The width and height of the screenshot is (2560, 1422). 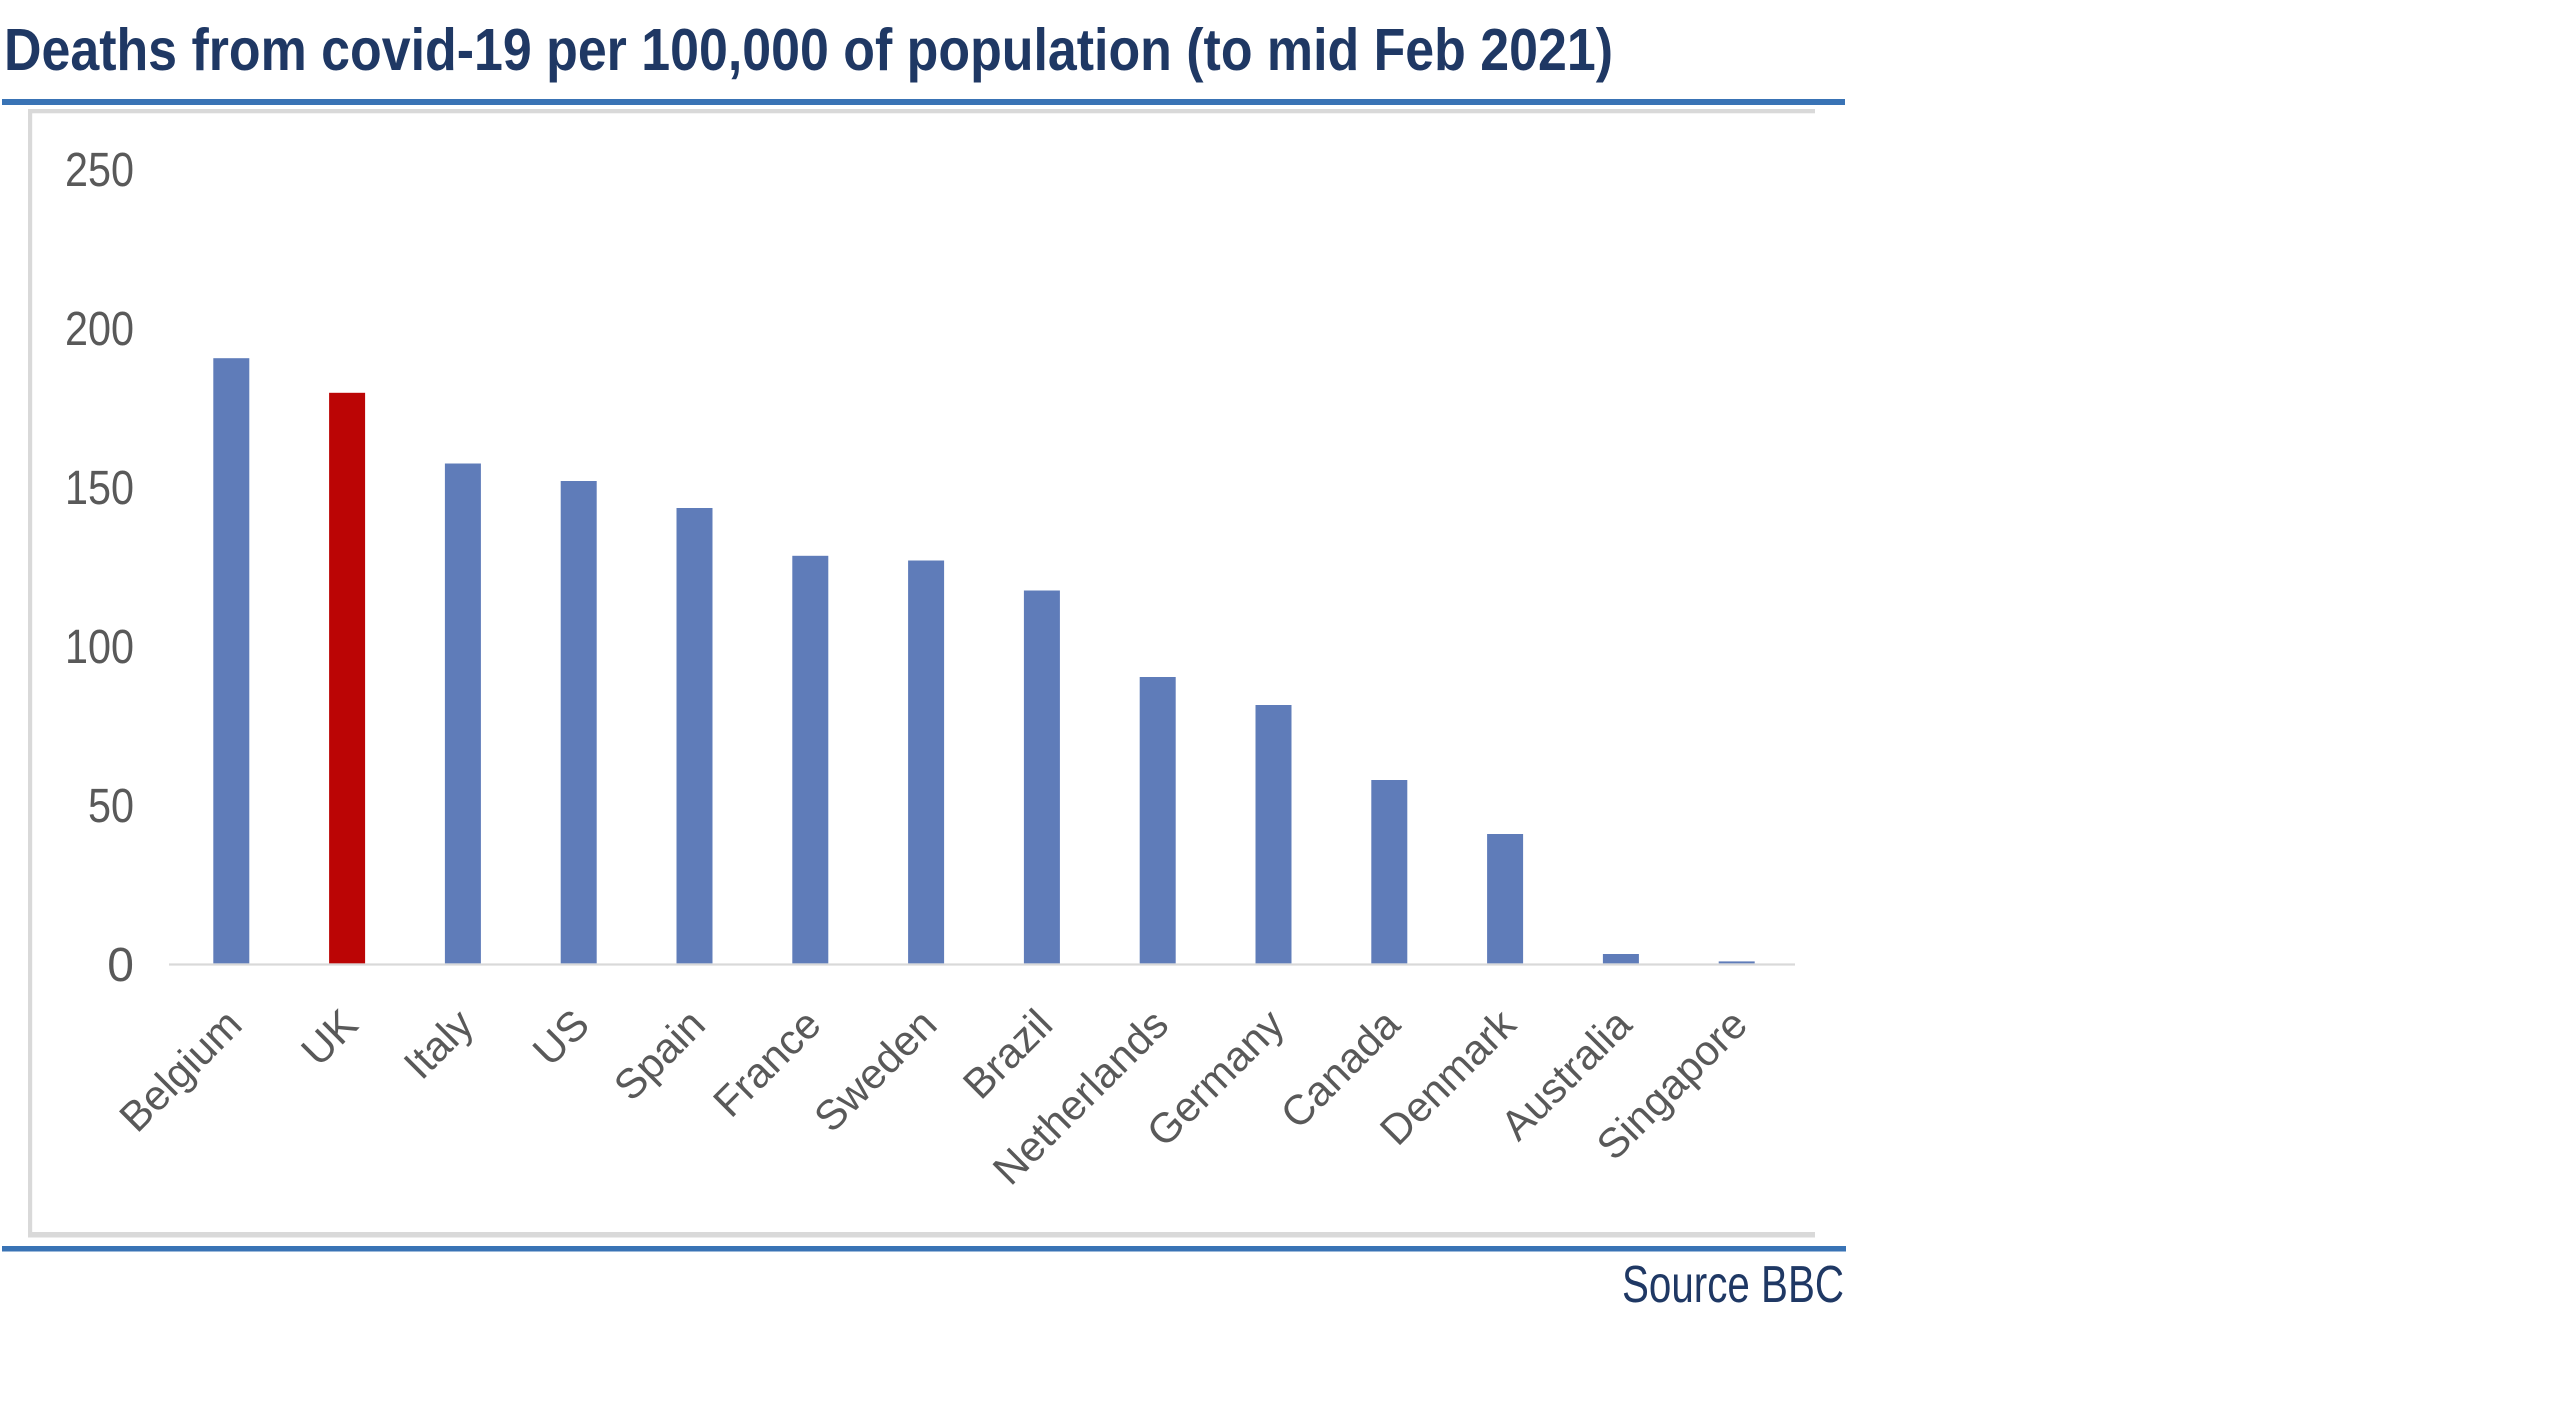 I want to click on svg-text: 100, so click(x=99, y=647).